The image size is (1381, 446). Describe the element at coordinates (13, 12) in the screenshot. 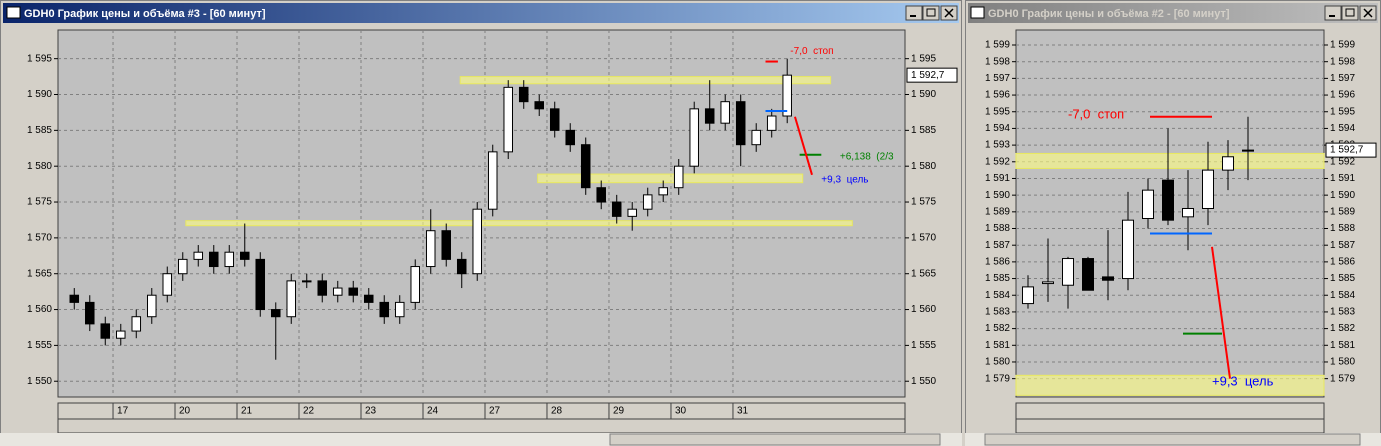

I see `window-icon` at that location.